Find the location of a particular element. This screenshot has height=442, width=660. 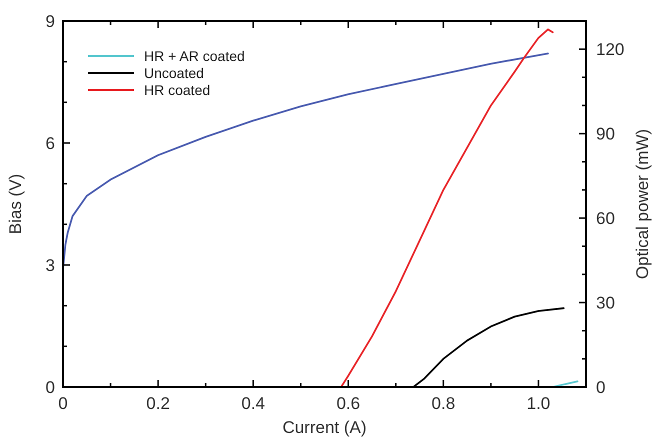

x-tick-label: 1.0 is located at coordinates (538, 403).